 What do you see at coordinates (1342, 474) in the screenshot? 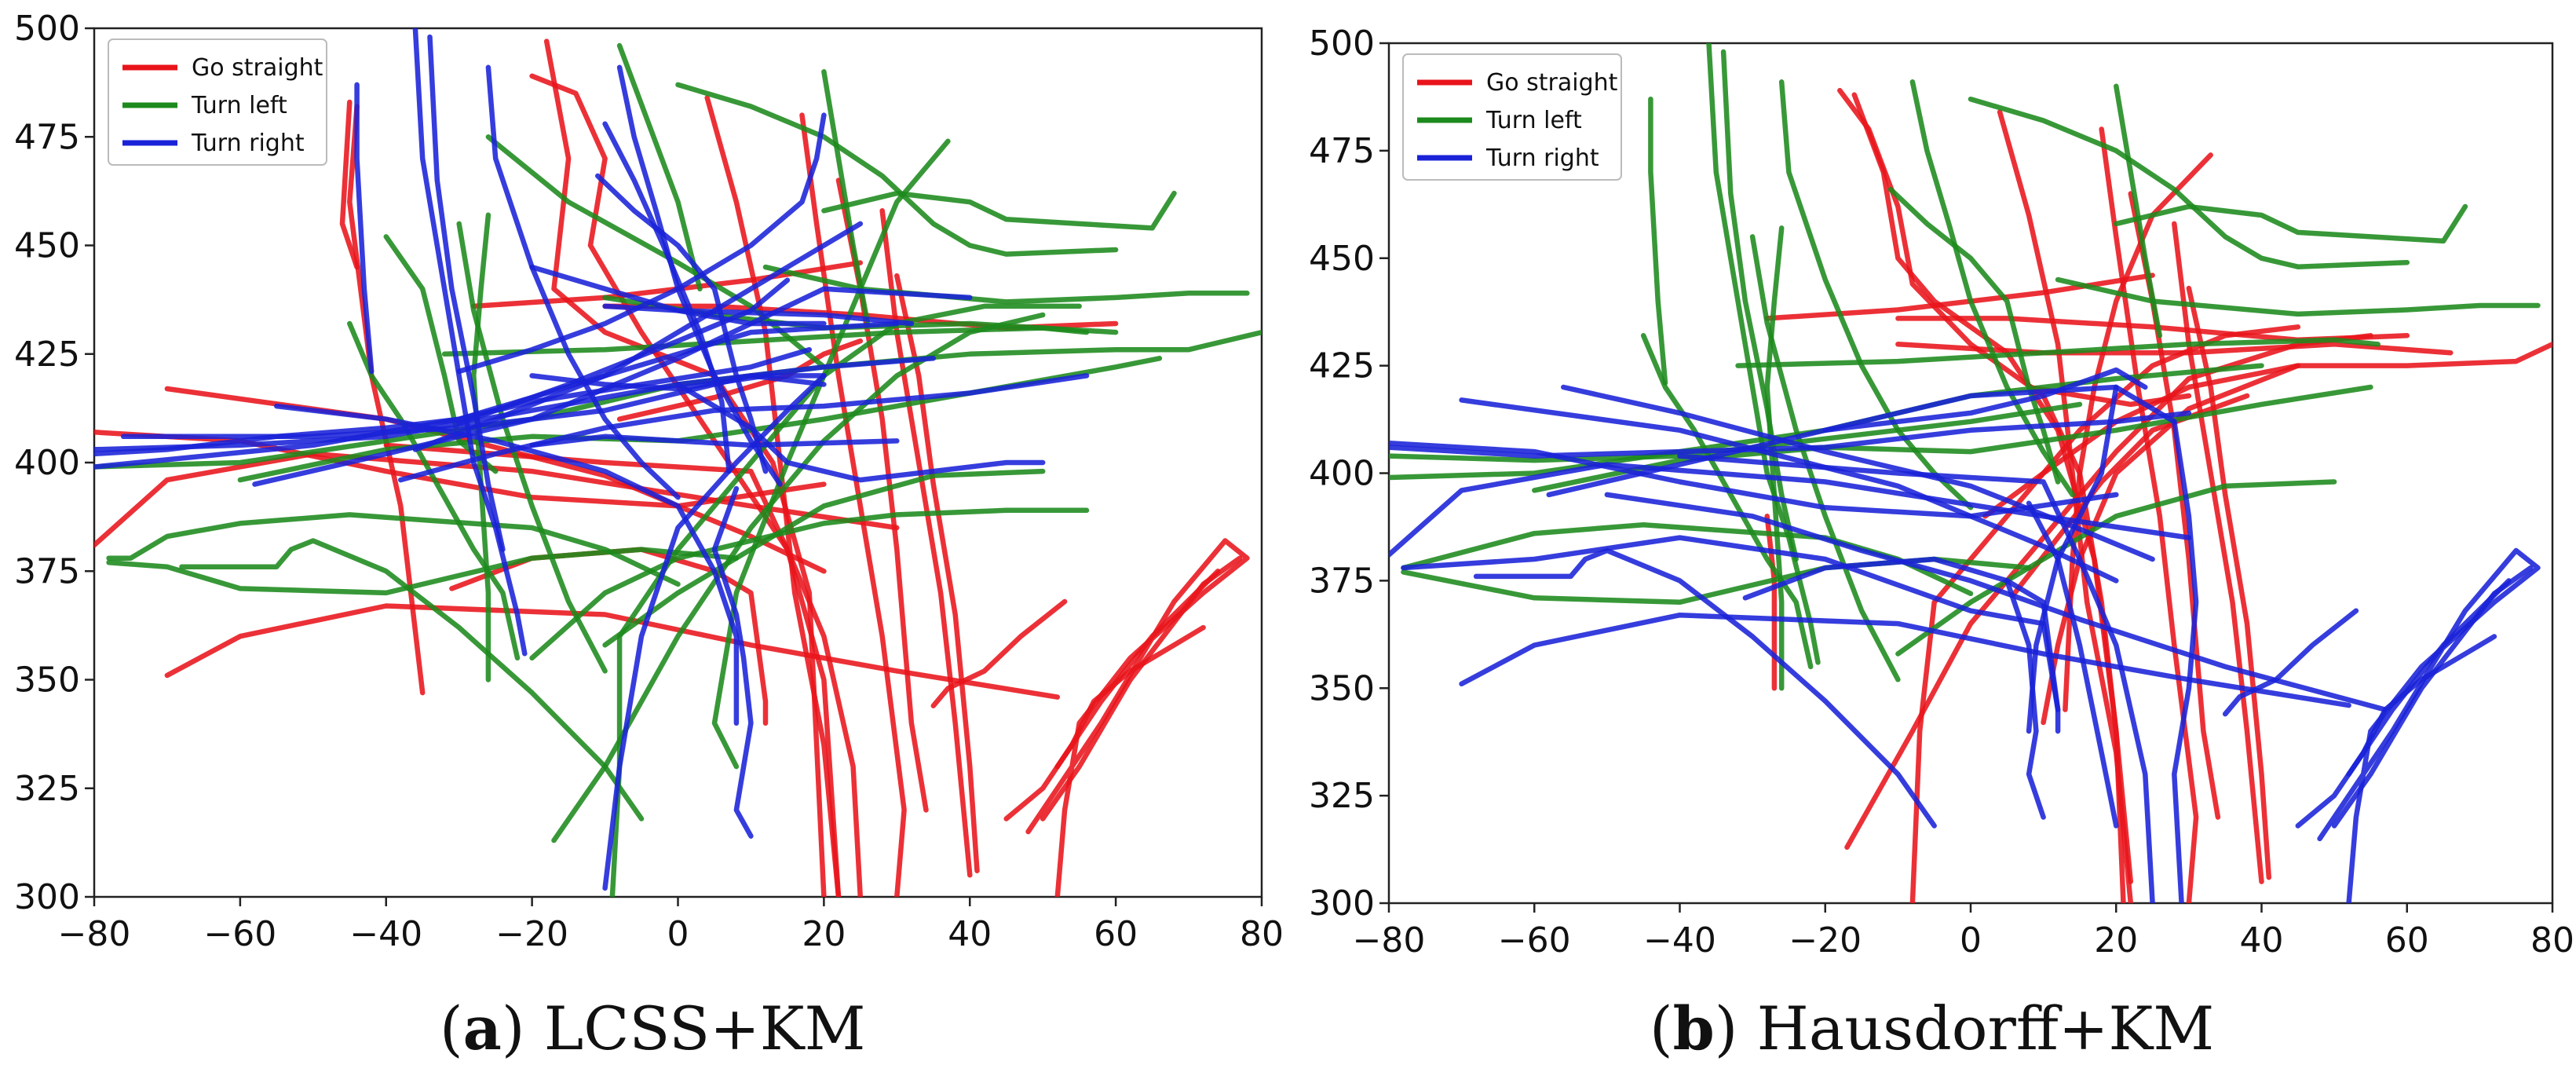
I see `y-tick-label: 400` at bounding box center [1342, 474].